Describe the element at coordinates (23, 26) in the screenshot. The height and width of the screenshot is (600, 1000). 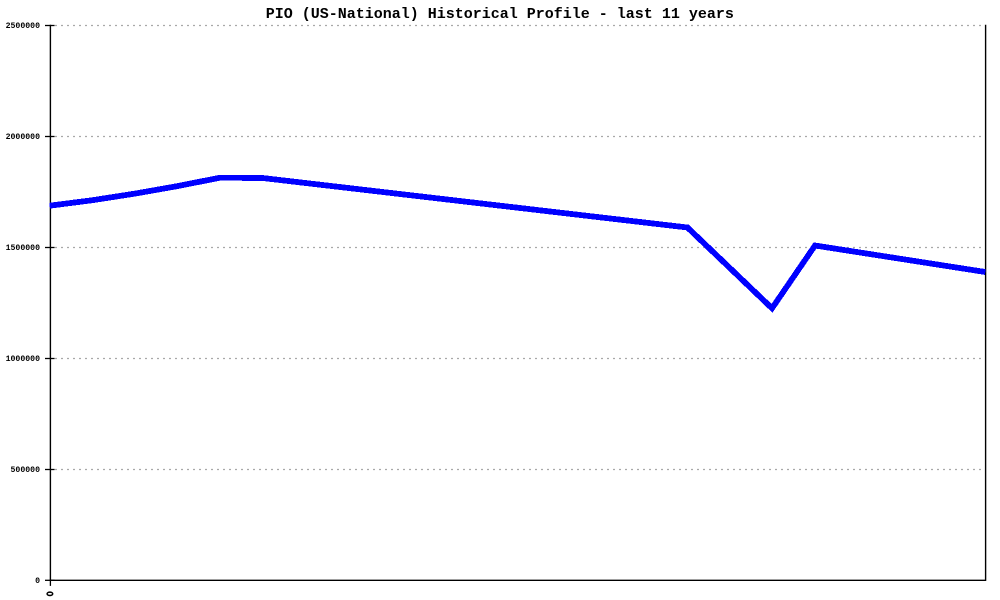
I see `svg-text: 2500000` at that location.